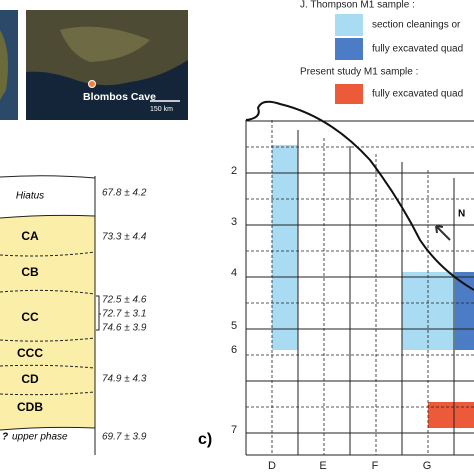 The height and width of the screenshot is (474, 474). I want to click on column-label: D, so click(272, 466).